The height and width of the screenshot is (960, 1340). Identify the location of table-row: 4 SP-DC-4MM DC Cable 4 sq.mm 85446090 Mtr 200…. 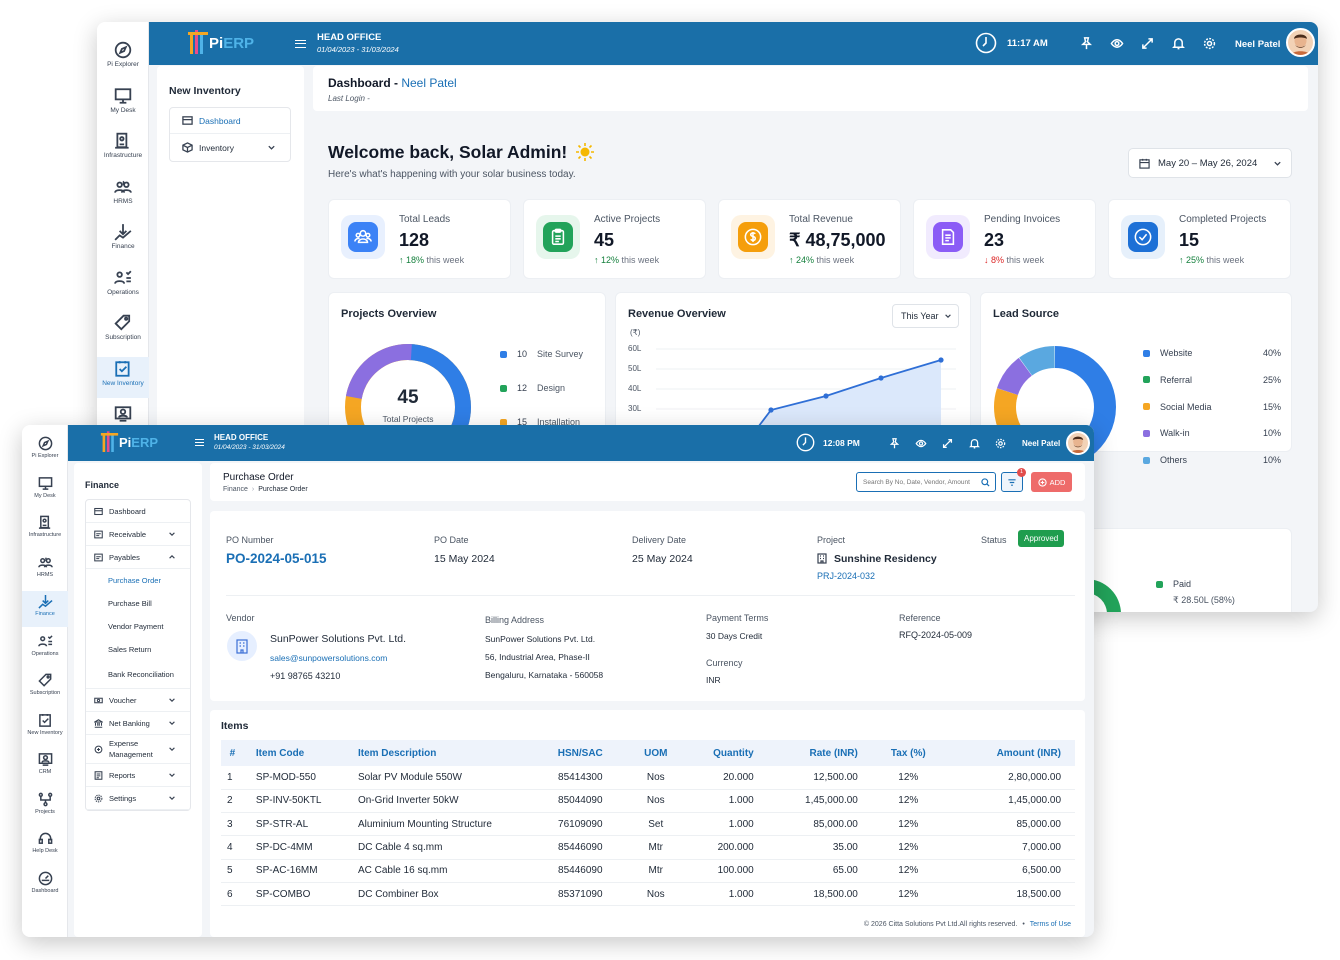
(648, 847).